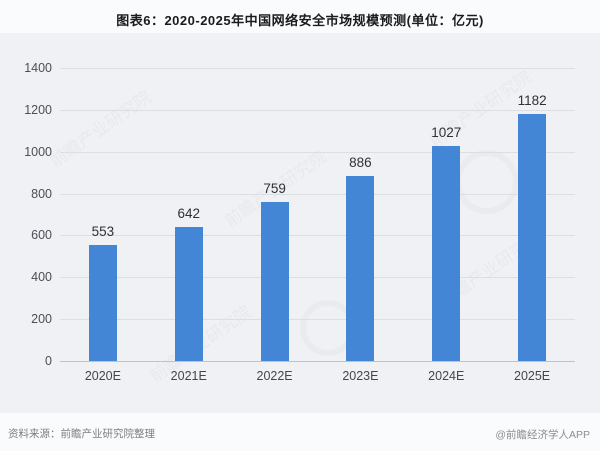  I want to click on y-tick-label: 200, so click(41, 319).